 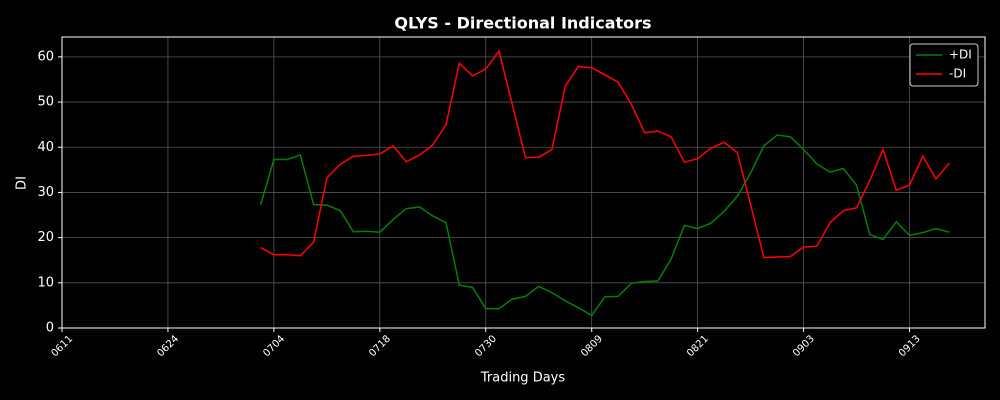 What do you see at coordinates (960, 55) in the screenshot?
I see `legend-label: +DI` at bounding box center [960, 55].